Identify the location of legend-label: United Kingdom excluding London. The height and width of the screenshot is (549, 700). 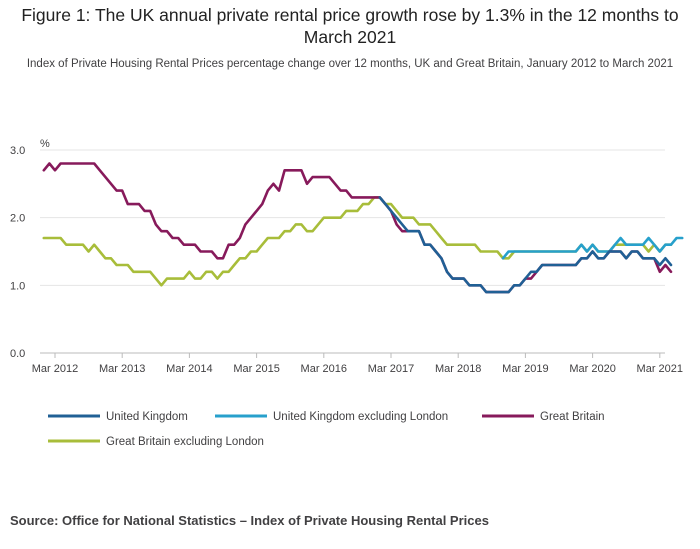
(360, 417).